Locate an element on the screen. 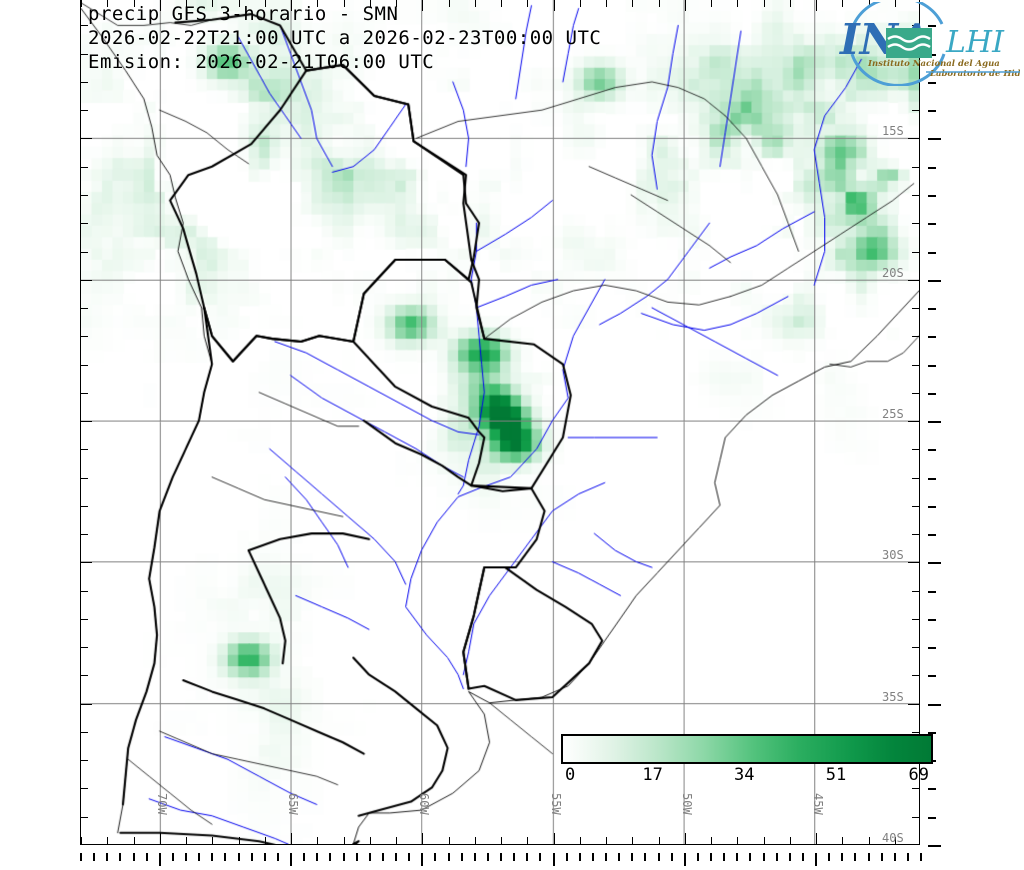  lon-tick-label-60w: 60W is located at coordinates (424, 804).